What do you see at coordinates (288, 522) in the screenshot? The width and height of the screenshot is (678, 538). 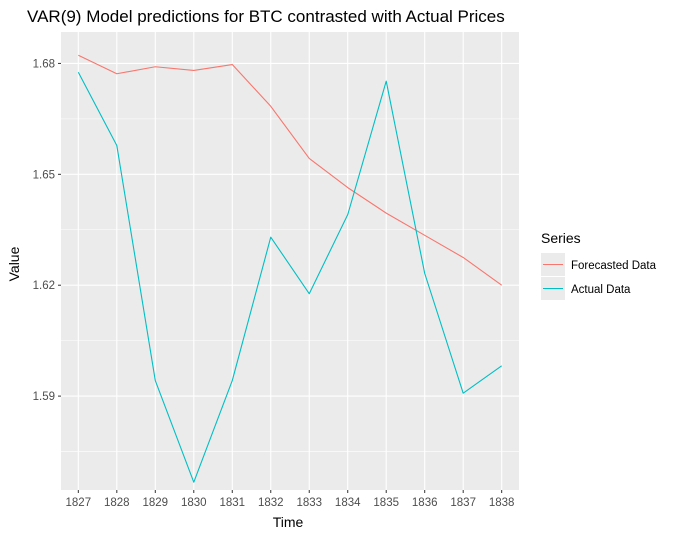 I see `x-axis-label: Time` at bounding box center [288, 522].